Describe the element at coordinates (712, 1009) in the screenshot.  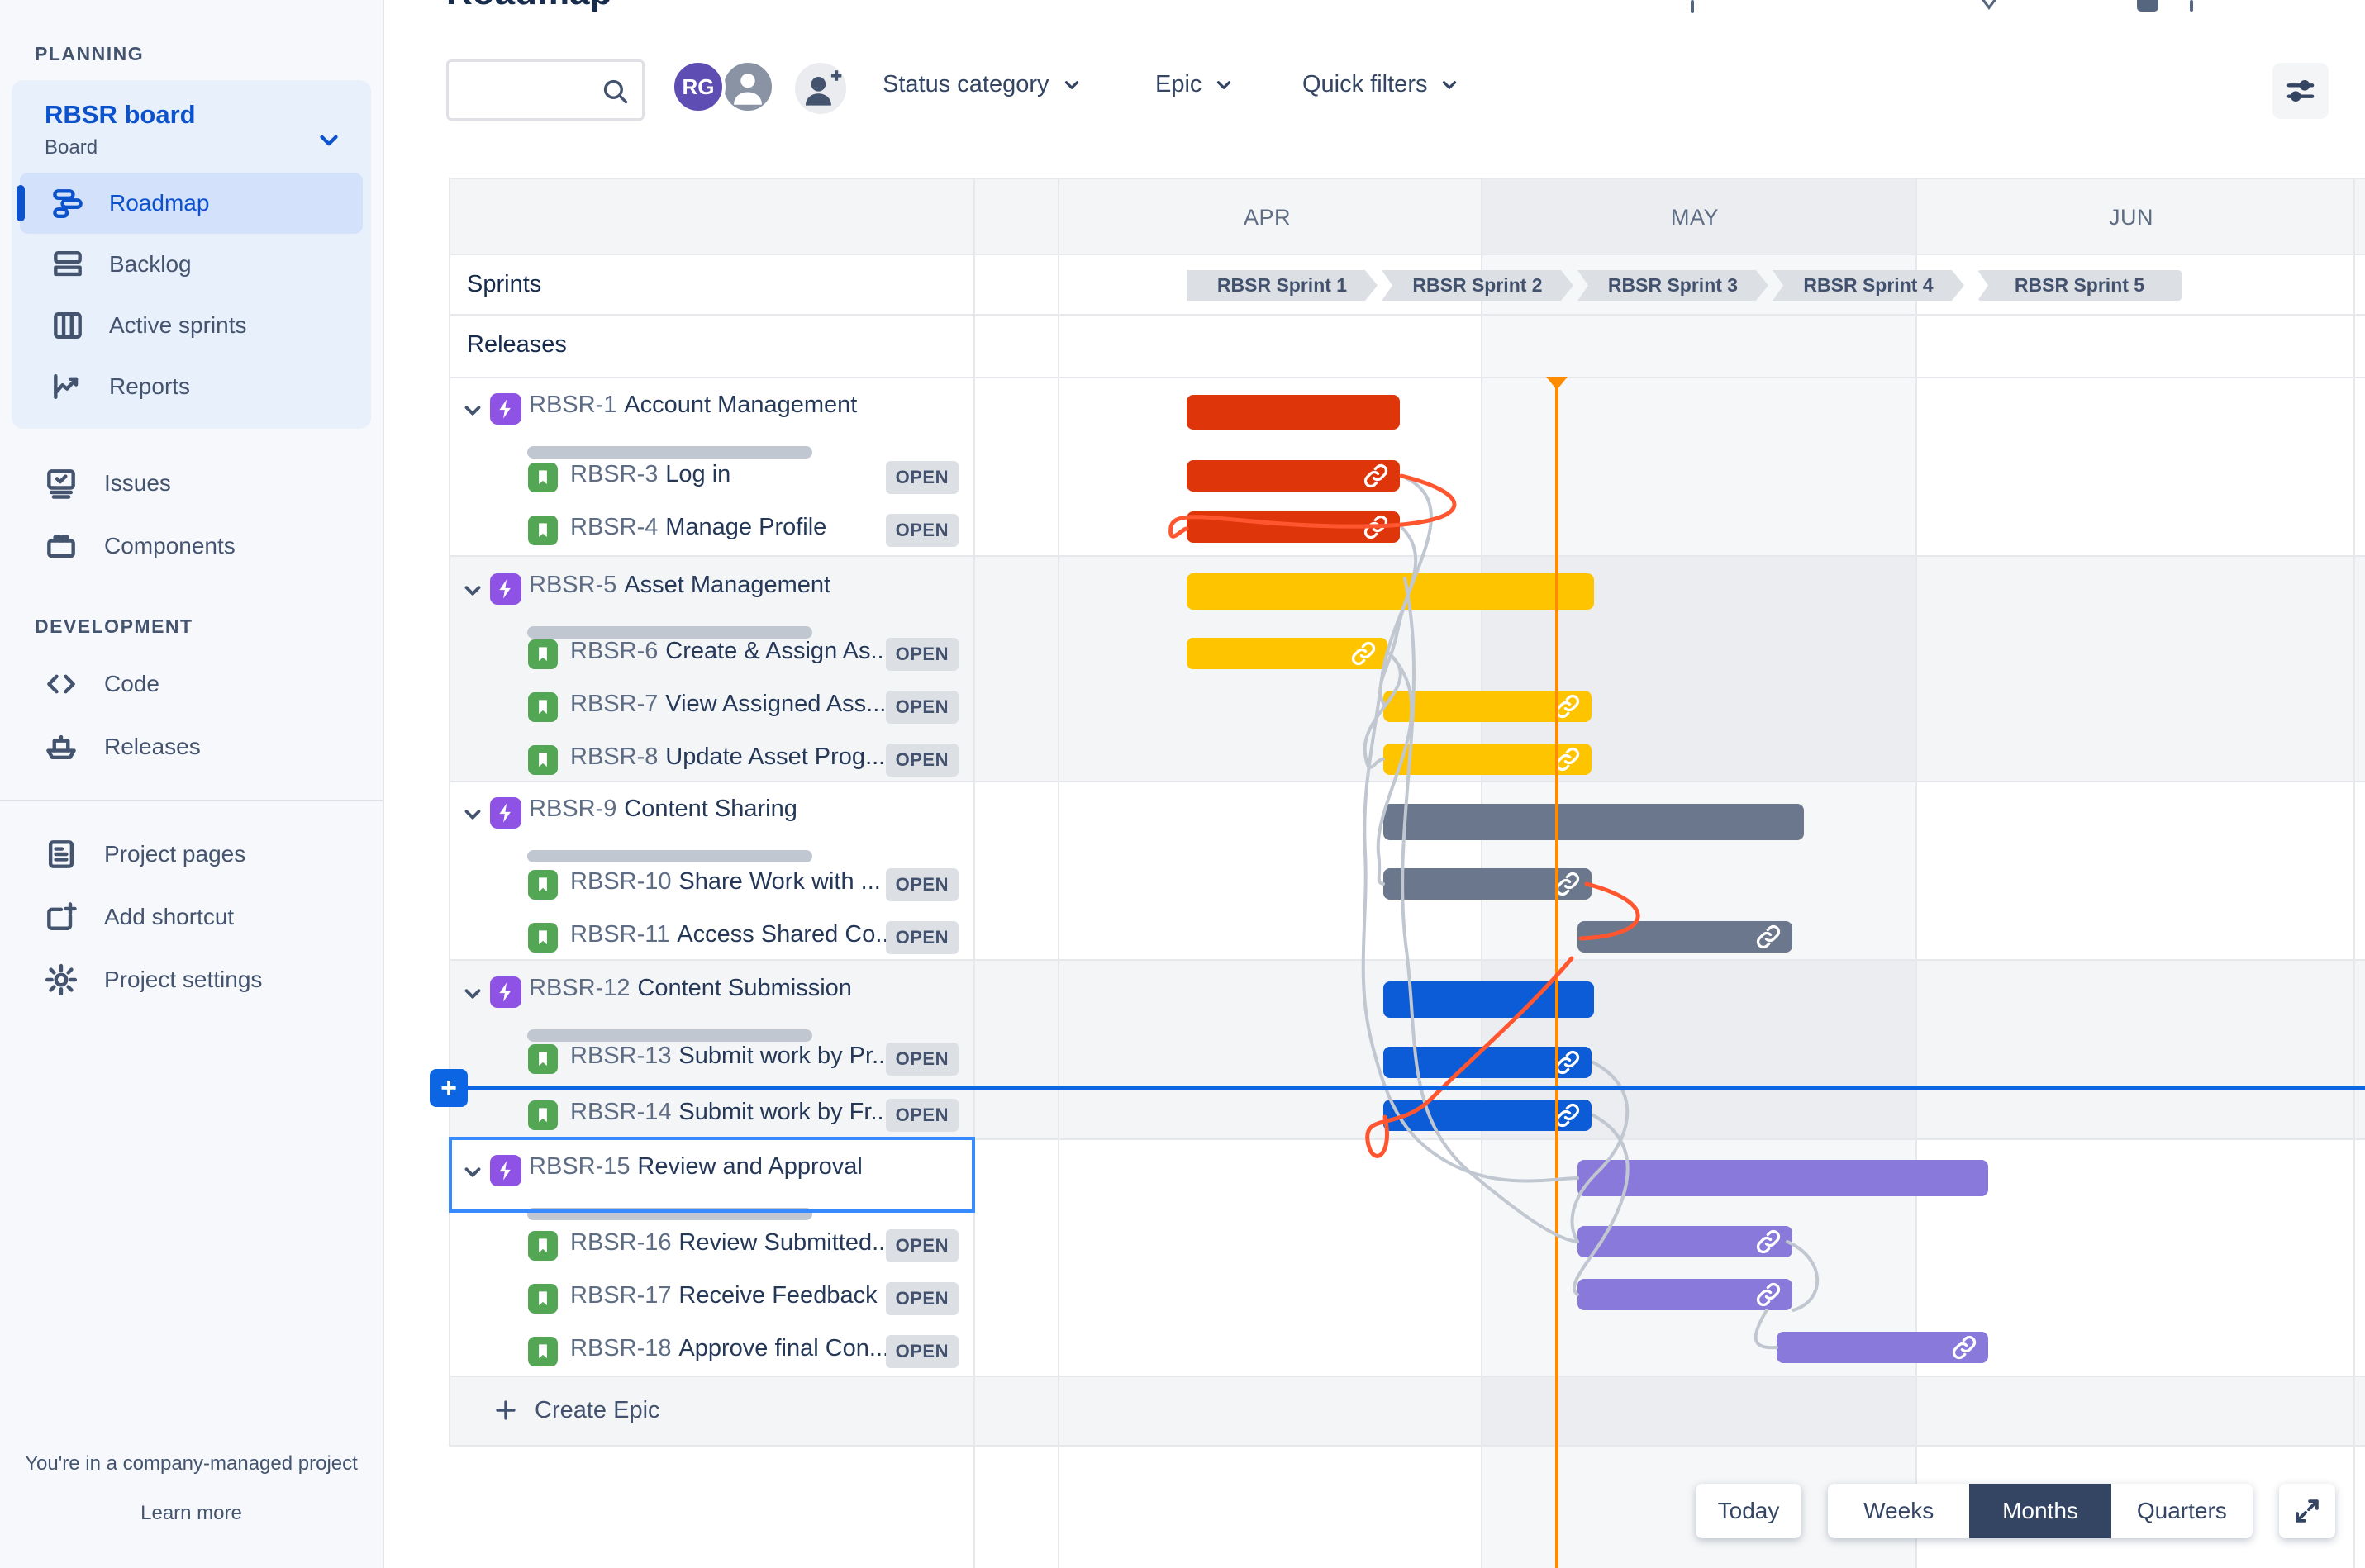
I see `epic-row: RBSR-12 Content Submission` at that location.